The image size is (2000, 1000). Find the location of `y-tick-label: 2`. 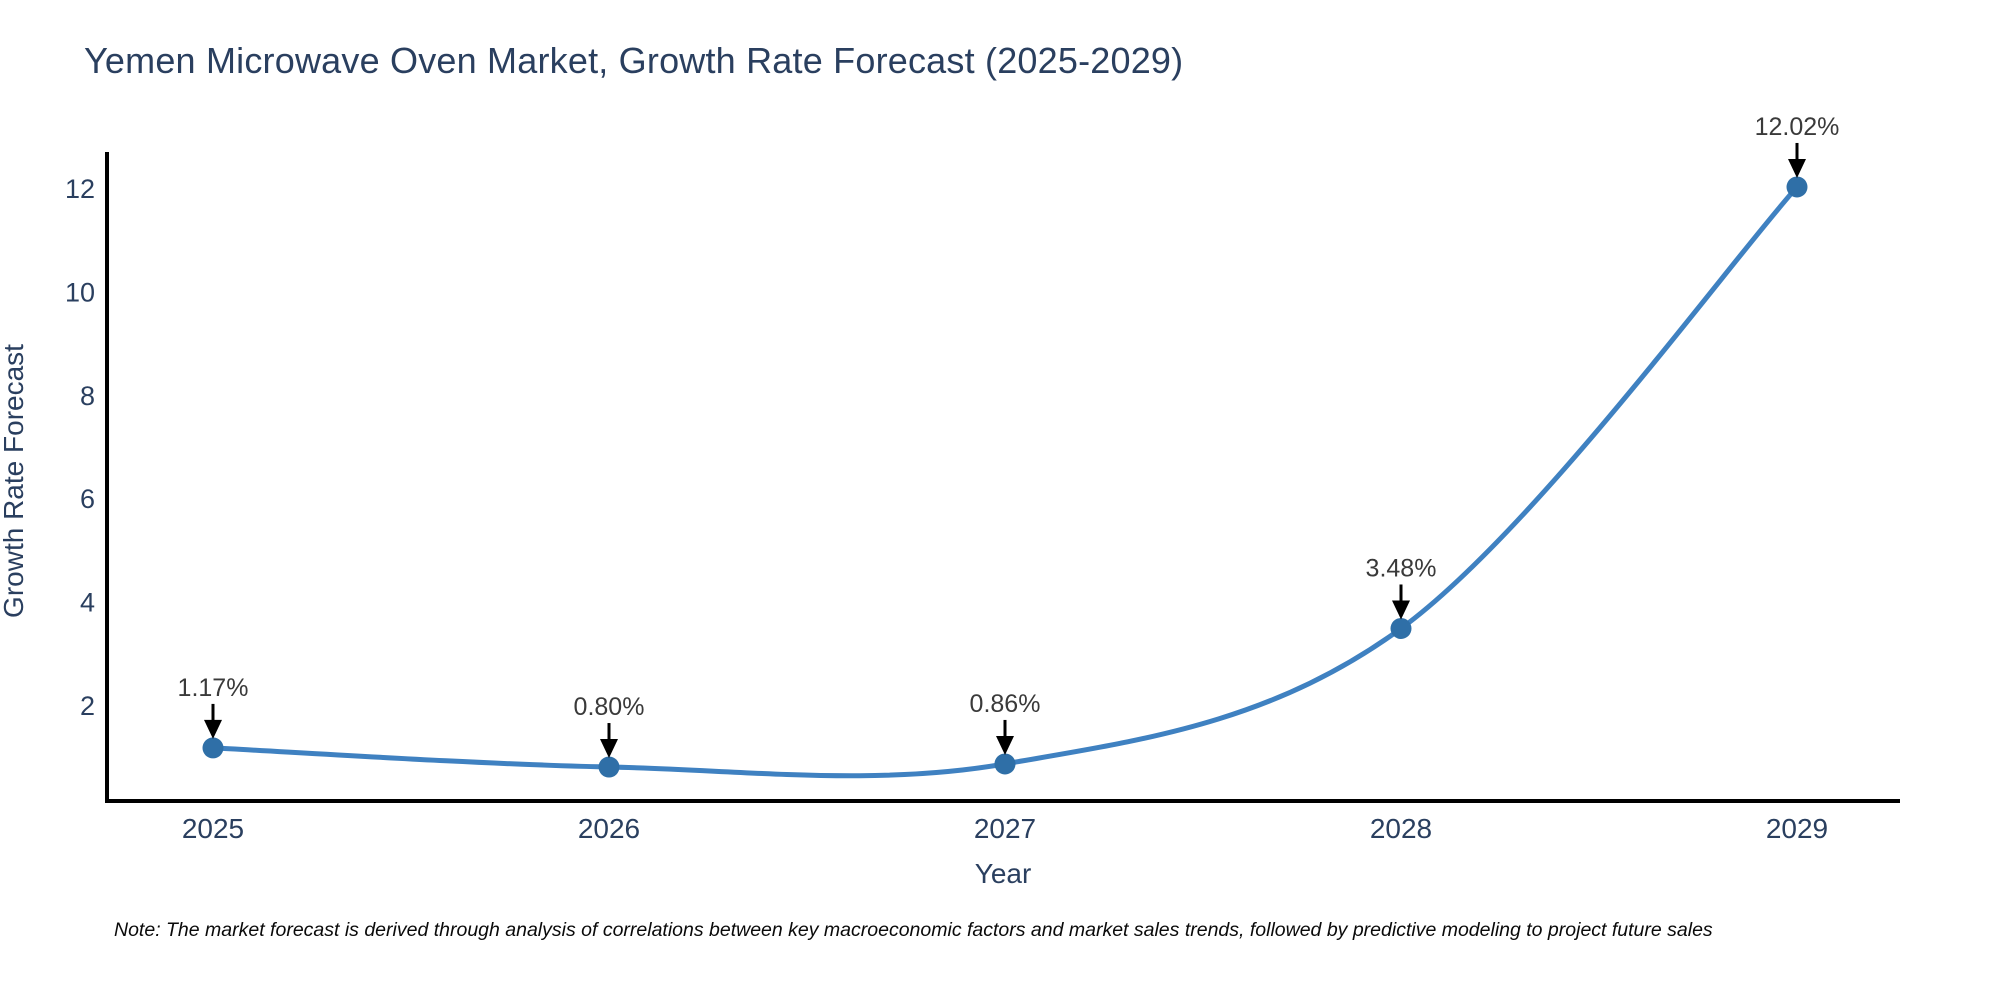

y-tick-label: 2 is located at coordinates (87, 706).